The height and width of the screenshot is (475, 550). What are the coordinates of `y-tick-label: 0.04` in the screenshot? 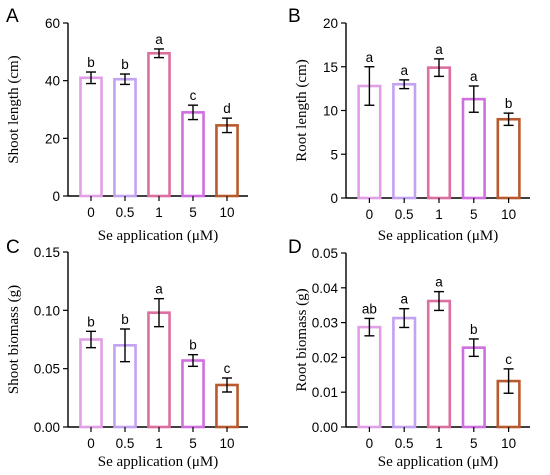 It's located at (325, 288).